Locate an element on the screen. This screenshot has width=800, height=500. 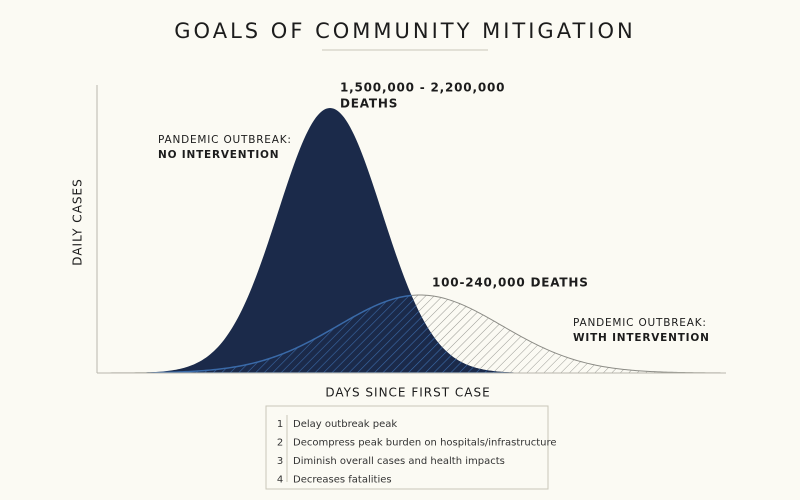
annotation: NO INTERVENTION is located at coordinates (218, 155).